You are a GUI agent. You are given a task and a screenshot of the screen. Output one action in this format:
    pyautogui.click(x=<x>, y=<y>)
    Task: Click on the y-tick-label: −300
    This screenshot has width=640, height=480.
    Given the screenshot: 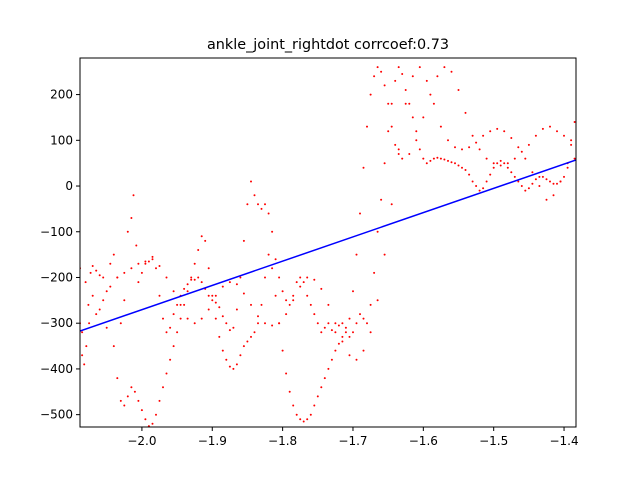 What is the action you would take?
    pyautogui.click(x=56, y=323)
    